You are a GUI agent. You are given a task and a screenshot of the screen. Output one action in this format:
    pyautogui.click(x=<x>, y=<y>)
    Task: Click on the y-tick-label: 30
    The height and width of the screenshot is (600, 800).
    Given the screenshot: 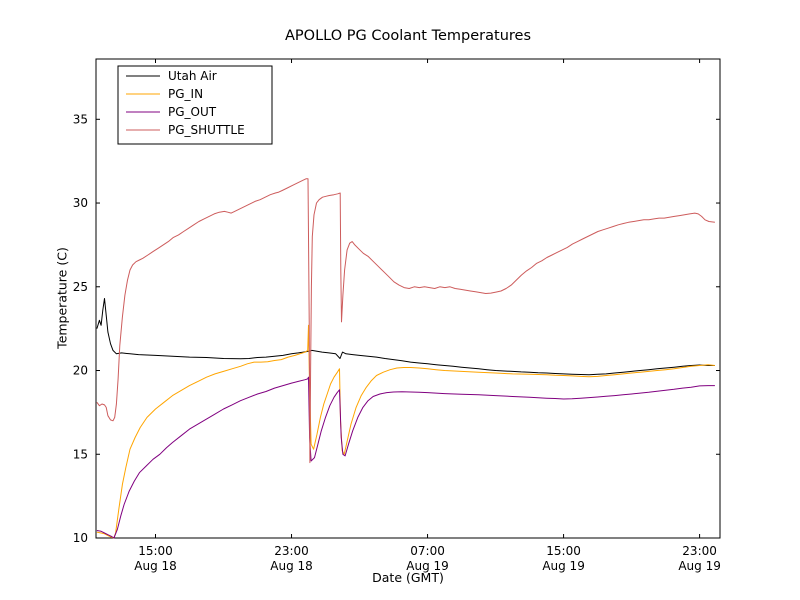 What is the action you would take?
    pyautogui.click(x=80, y=203)
    